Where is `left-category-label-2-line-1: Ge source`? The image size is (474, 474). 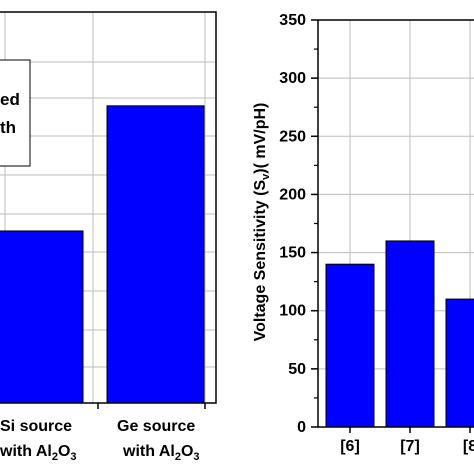 left-category-label-2-line-1: Ge source is located at coordinates (156, 426).